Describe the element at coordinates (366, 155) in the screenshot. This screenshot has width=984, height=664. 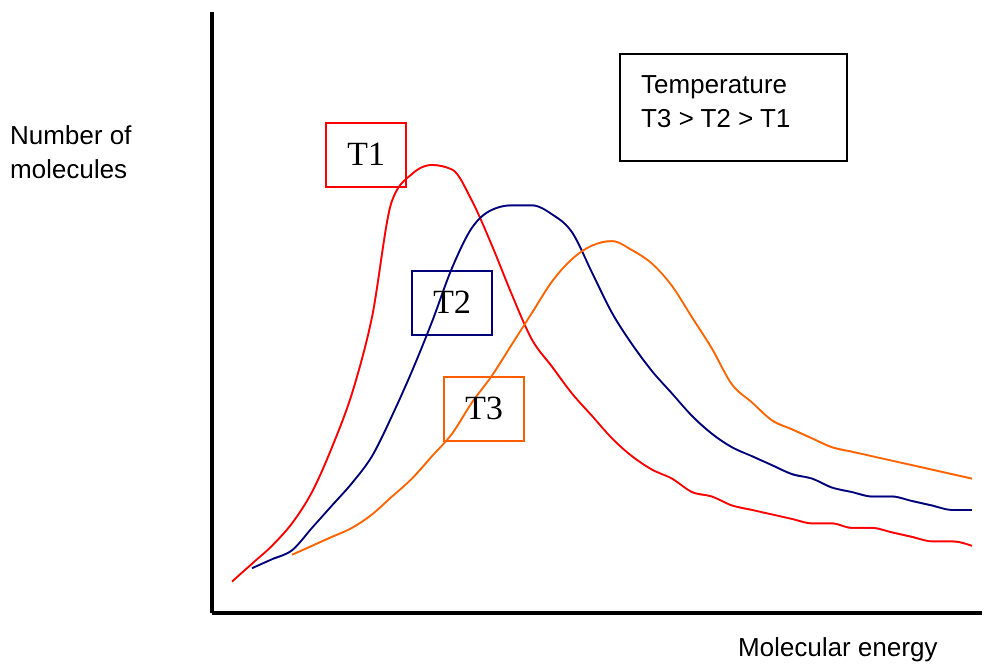
I see `series-label: T1` at that location.